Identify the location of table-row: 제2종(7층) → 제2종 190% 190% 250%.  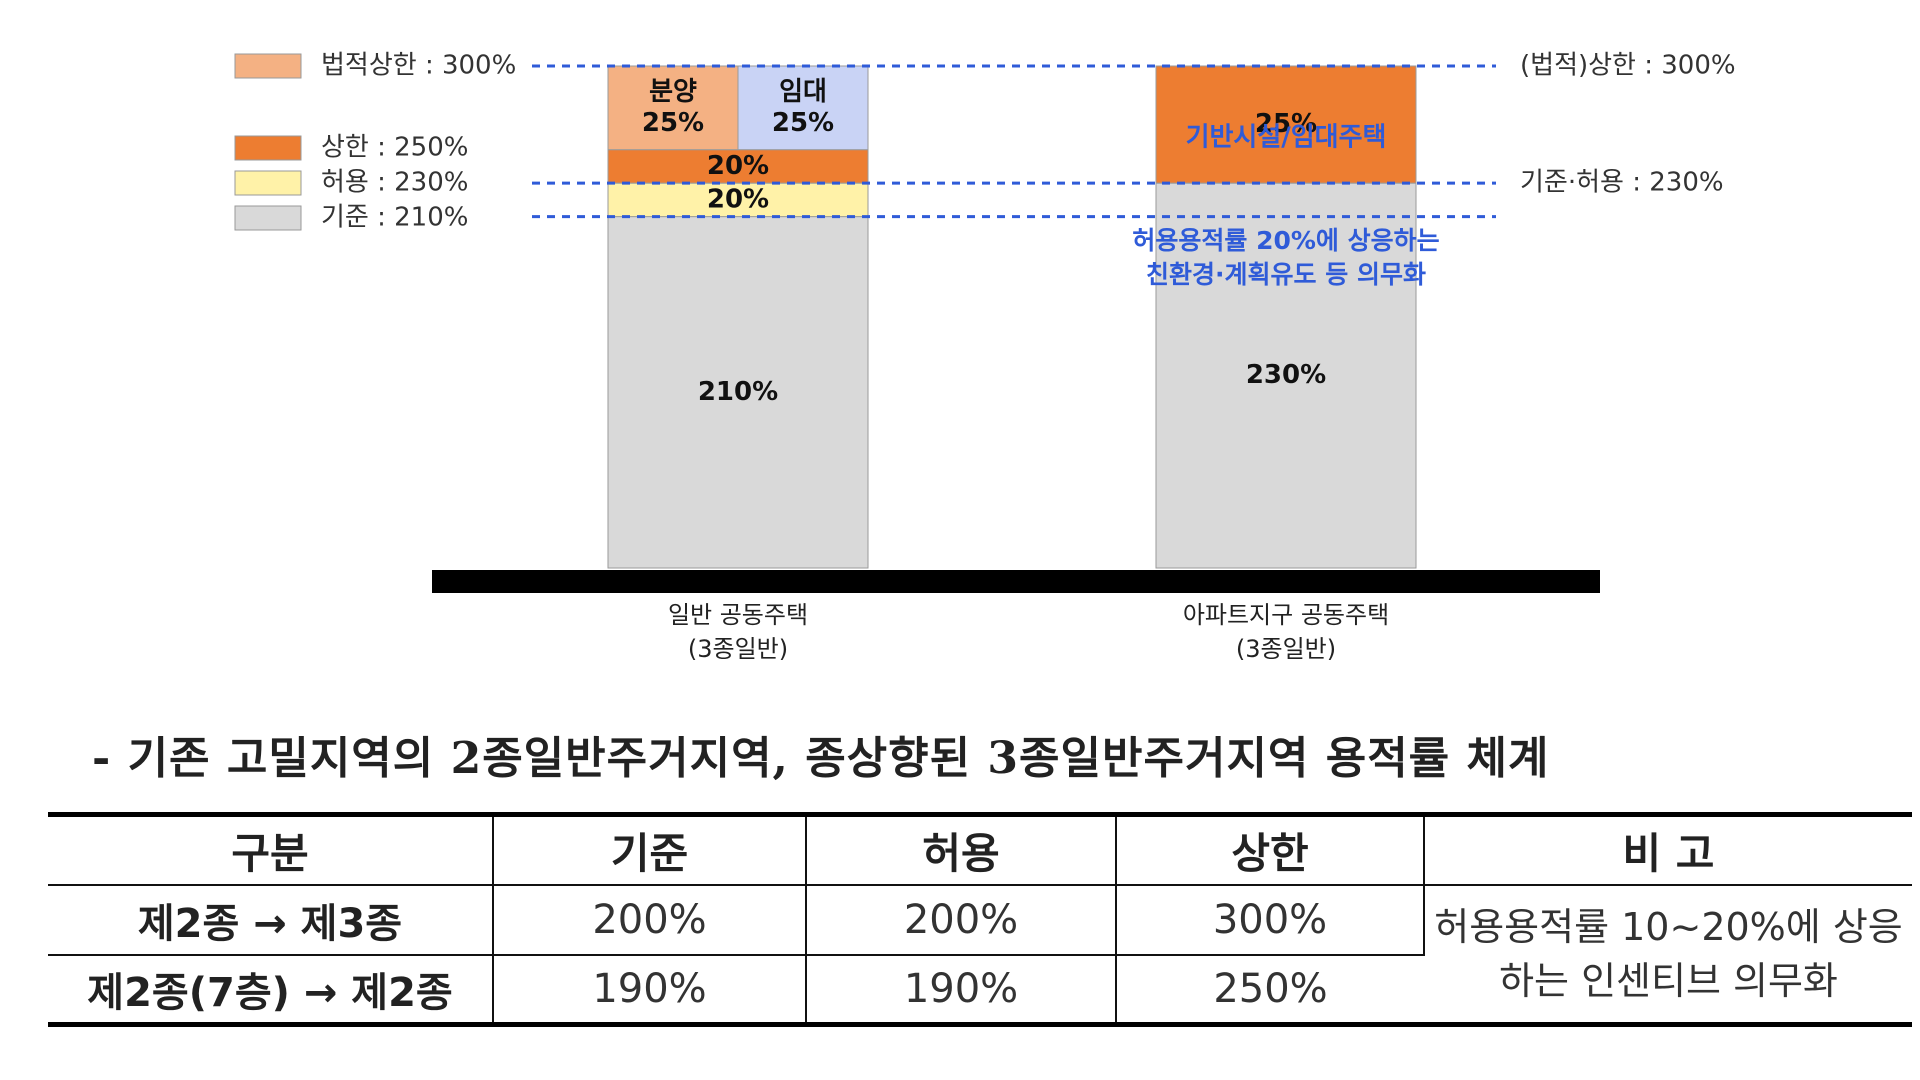
(980, 989).